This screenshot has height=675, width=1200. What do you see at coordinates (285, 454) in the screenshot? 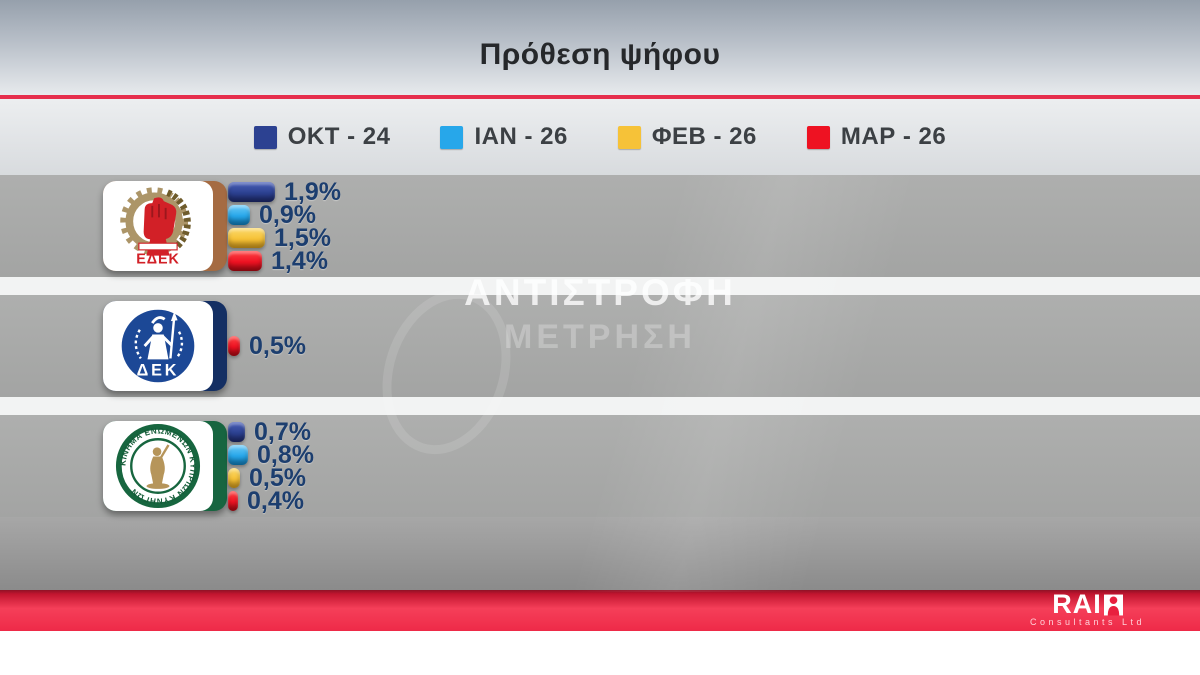
I see `bar-value-label: 0,8%` at bounding box center [285, 454].